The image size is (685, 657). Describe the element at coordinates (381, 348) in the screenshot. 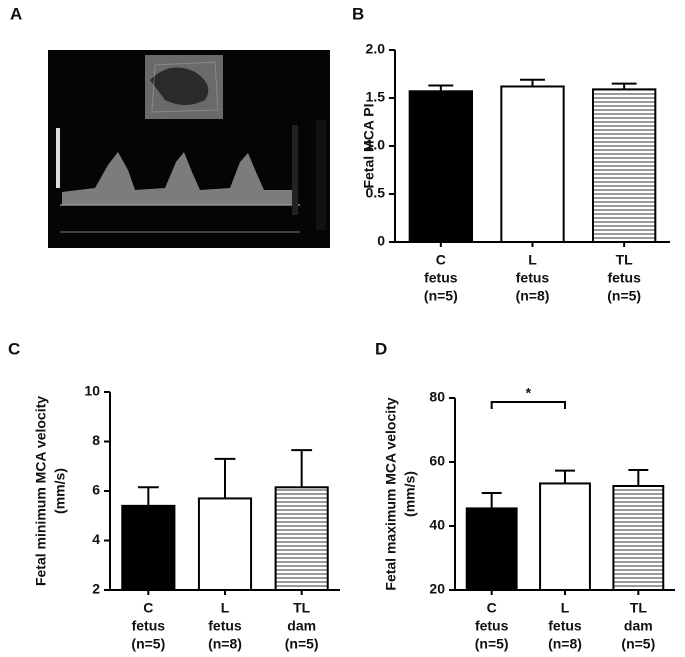

I see `panel-label: D` at that location.